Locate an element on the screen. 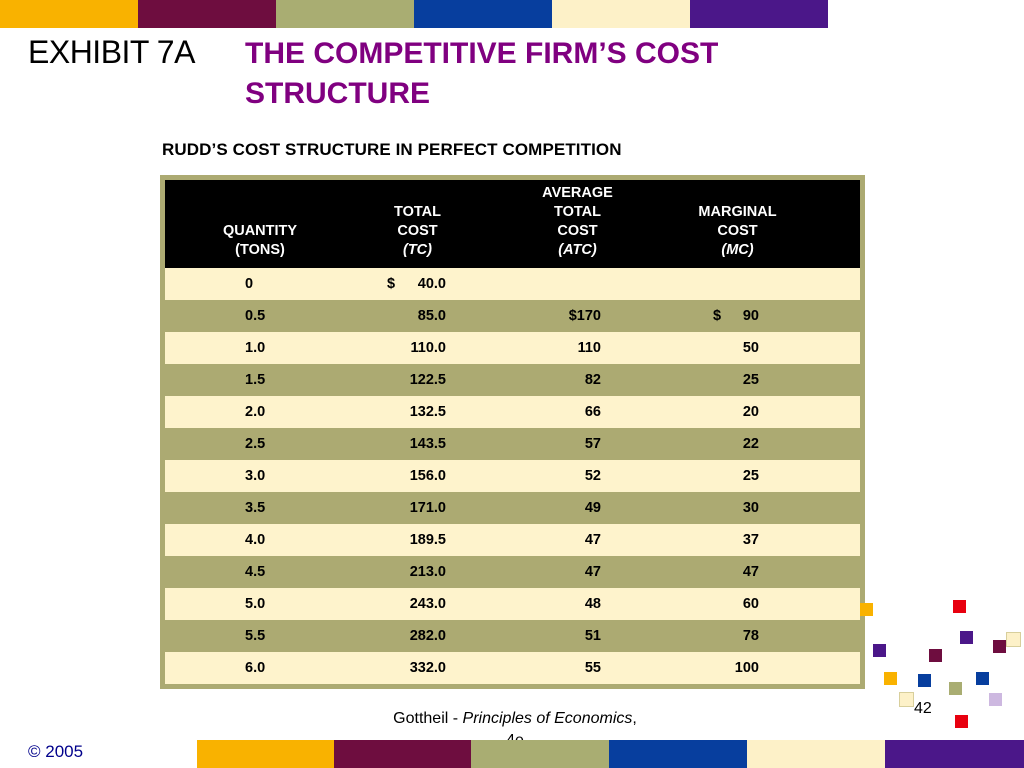 The width and height of the screenshot is (1024, 768). cell-marginal-cost: 47 is located at coordinates (750, 572).